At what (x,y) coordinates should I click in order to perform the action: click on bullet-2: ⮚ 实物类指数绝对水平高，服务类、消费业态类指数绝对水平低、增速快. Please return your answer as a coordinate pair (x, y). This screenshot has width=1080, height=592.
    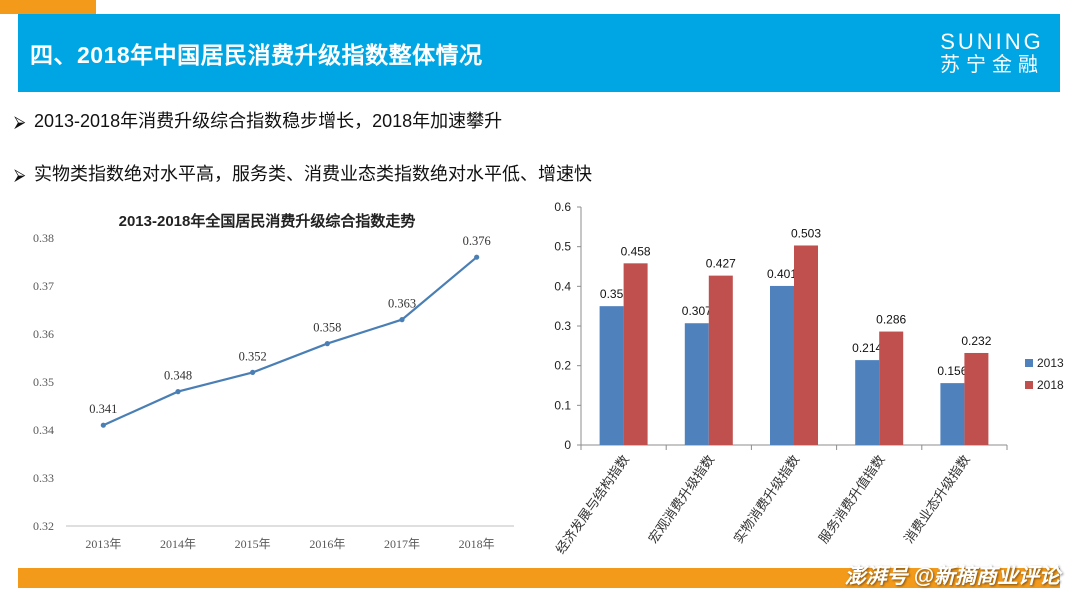
    Looking at the image, I should click on (303, 173).